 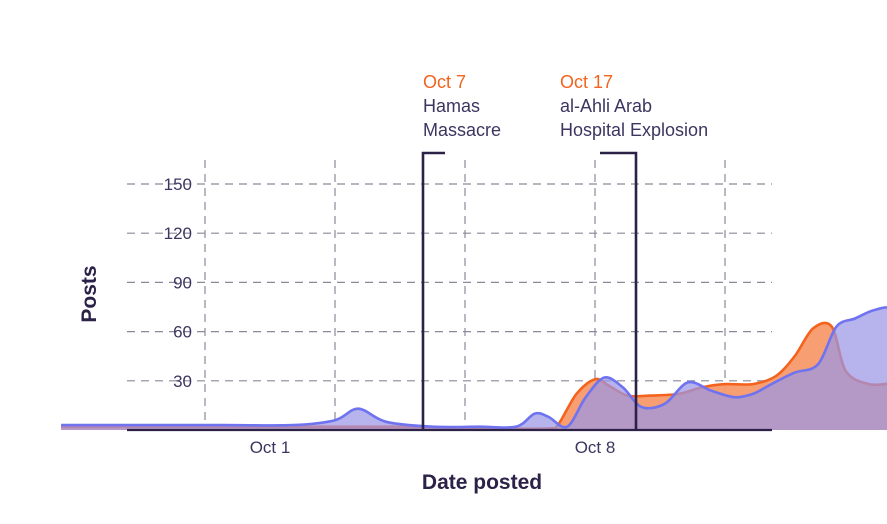 What do you see at coordinates (270, 447) in the screenshot?
I see `x-tick-label: Oct 1` at bounding box center [270, 447].